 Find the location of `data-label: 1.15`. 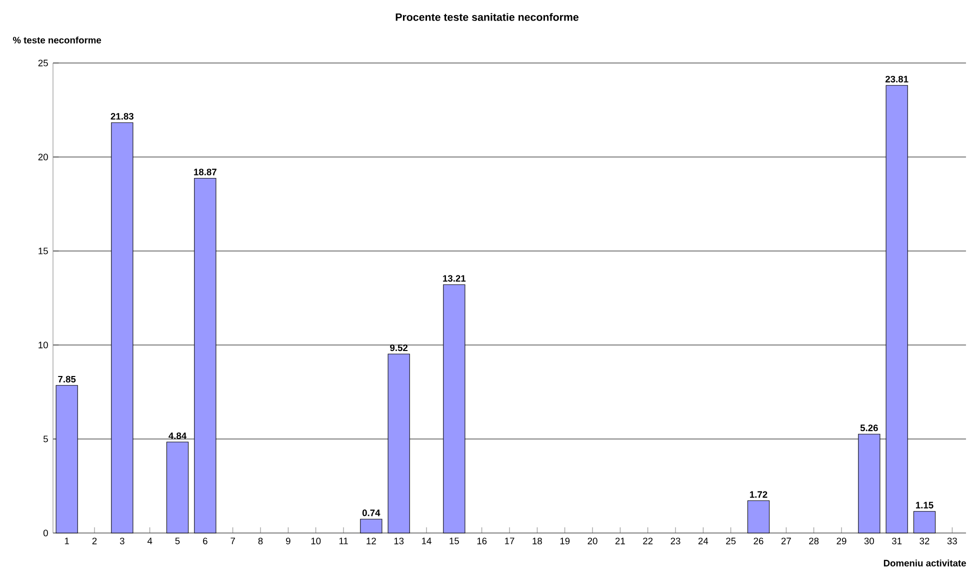

data-label: 1.15 is located at coordinates (925, 505).